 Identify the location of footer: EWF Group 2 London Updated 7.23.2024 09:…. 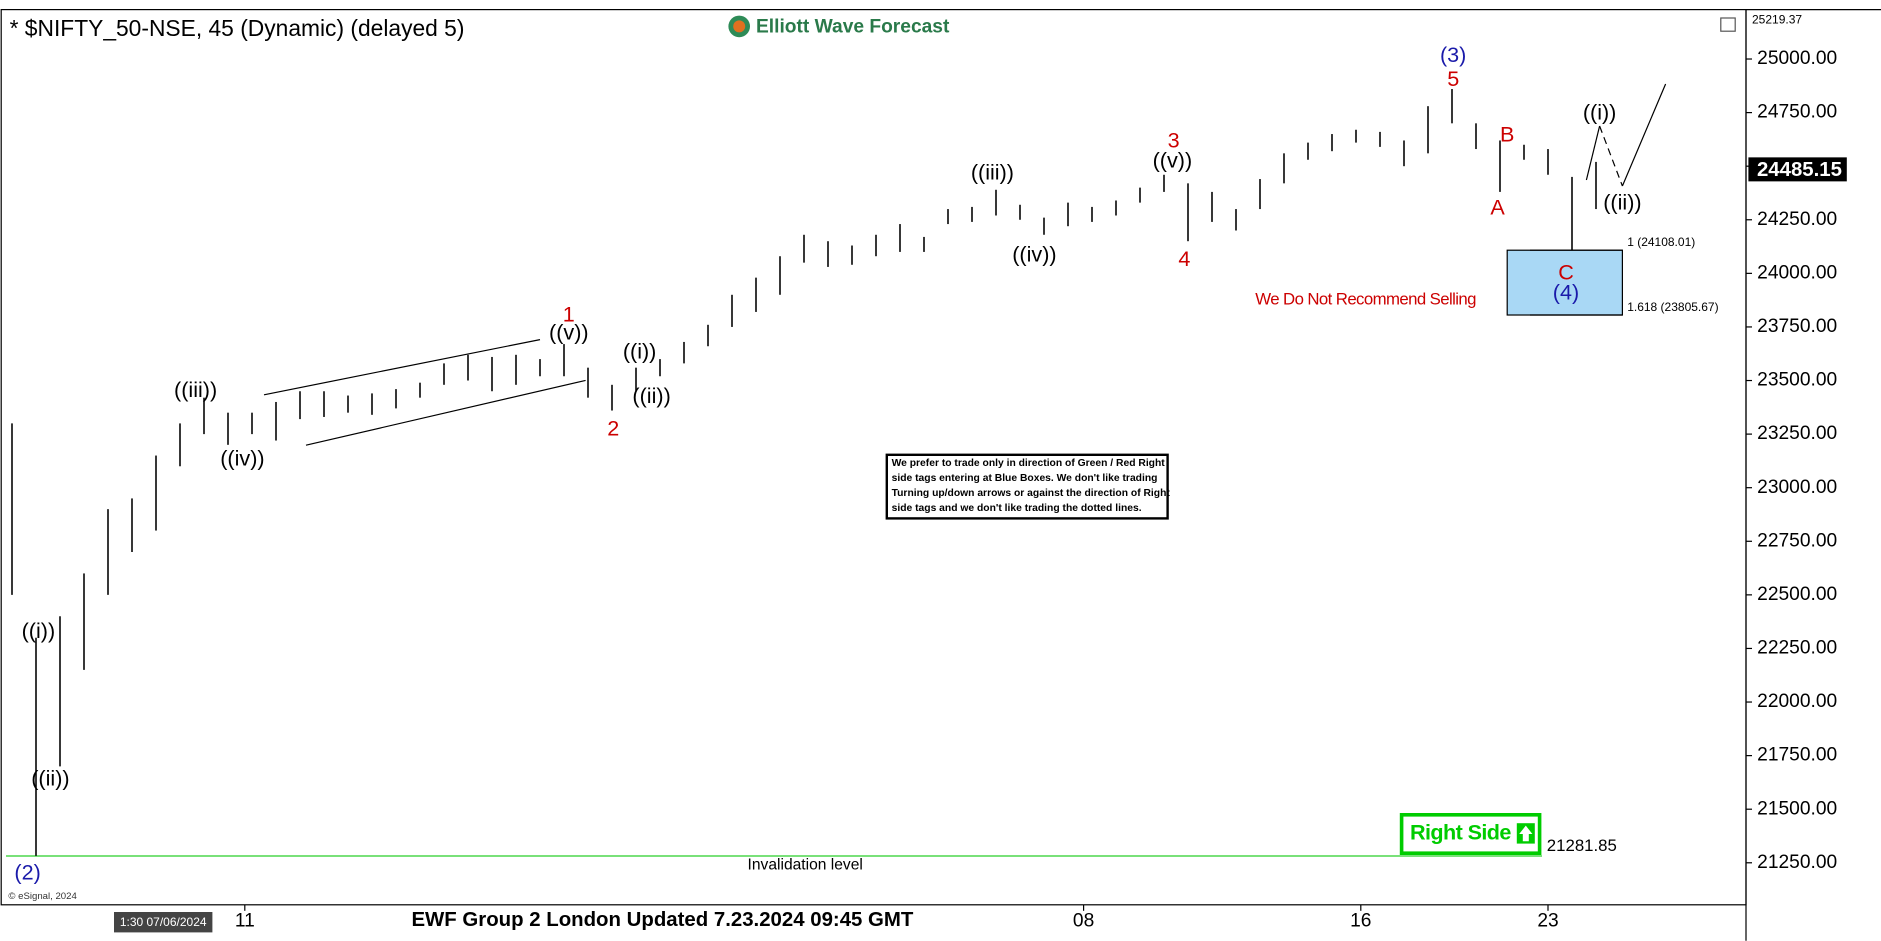
(662, 920).